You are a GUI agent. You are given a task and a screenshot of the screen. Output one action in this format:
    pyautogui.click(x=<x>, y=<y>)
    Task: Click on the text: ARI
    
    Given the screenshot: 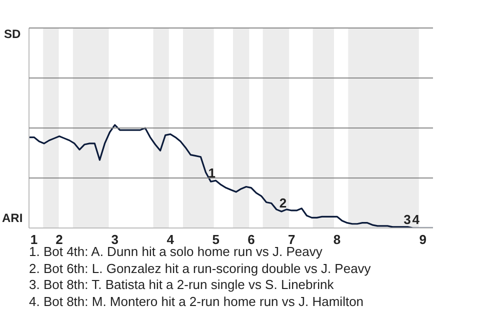 What is the action you would take?
    pyautogui.click(x=12, y=218)
    